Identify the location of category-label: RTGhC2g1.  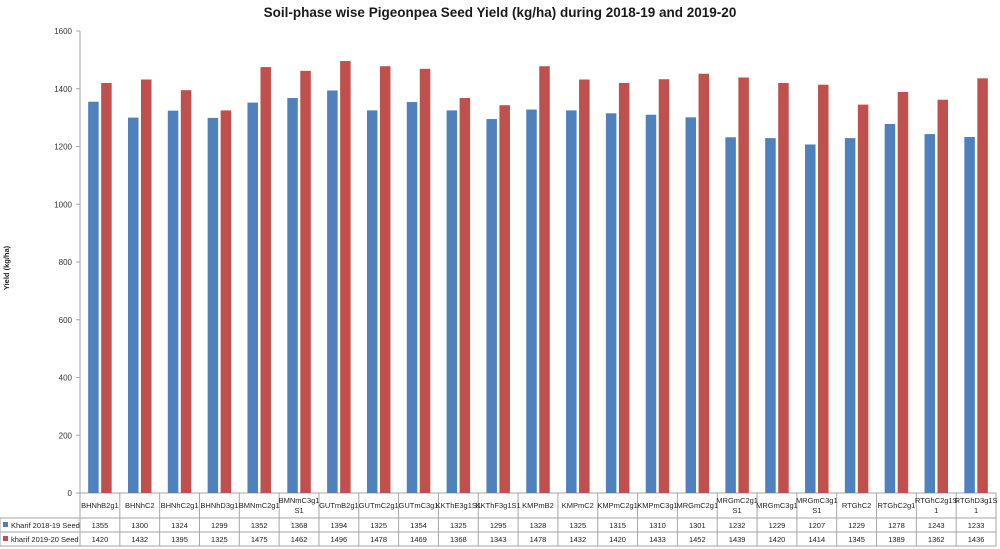
(897, 505).